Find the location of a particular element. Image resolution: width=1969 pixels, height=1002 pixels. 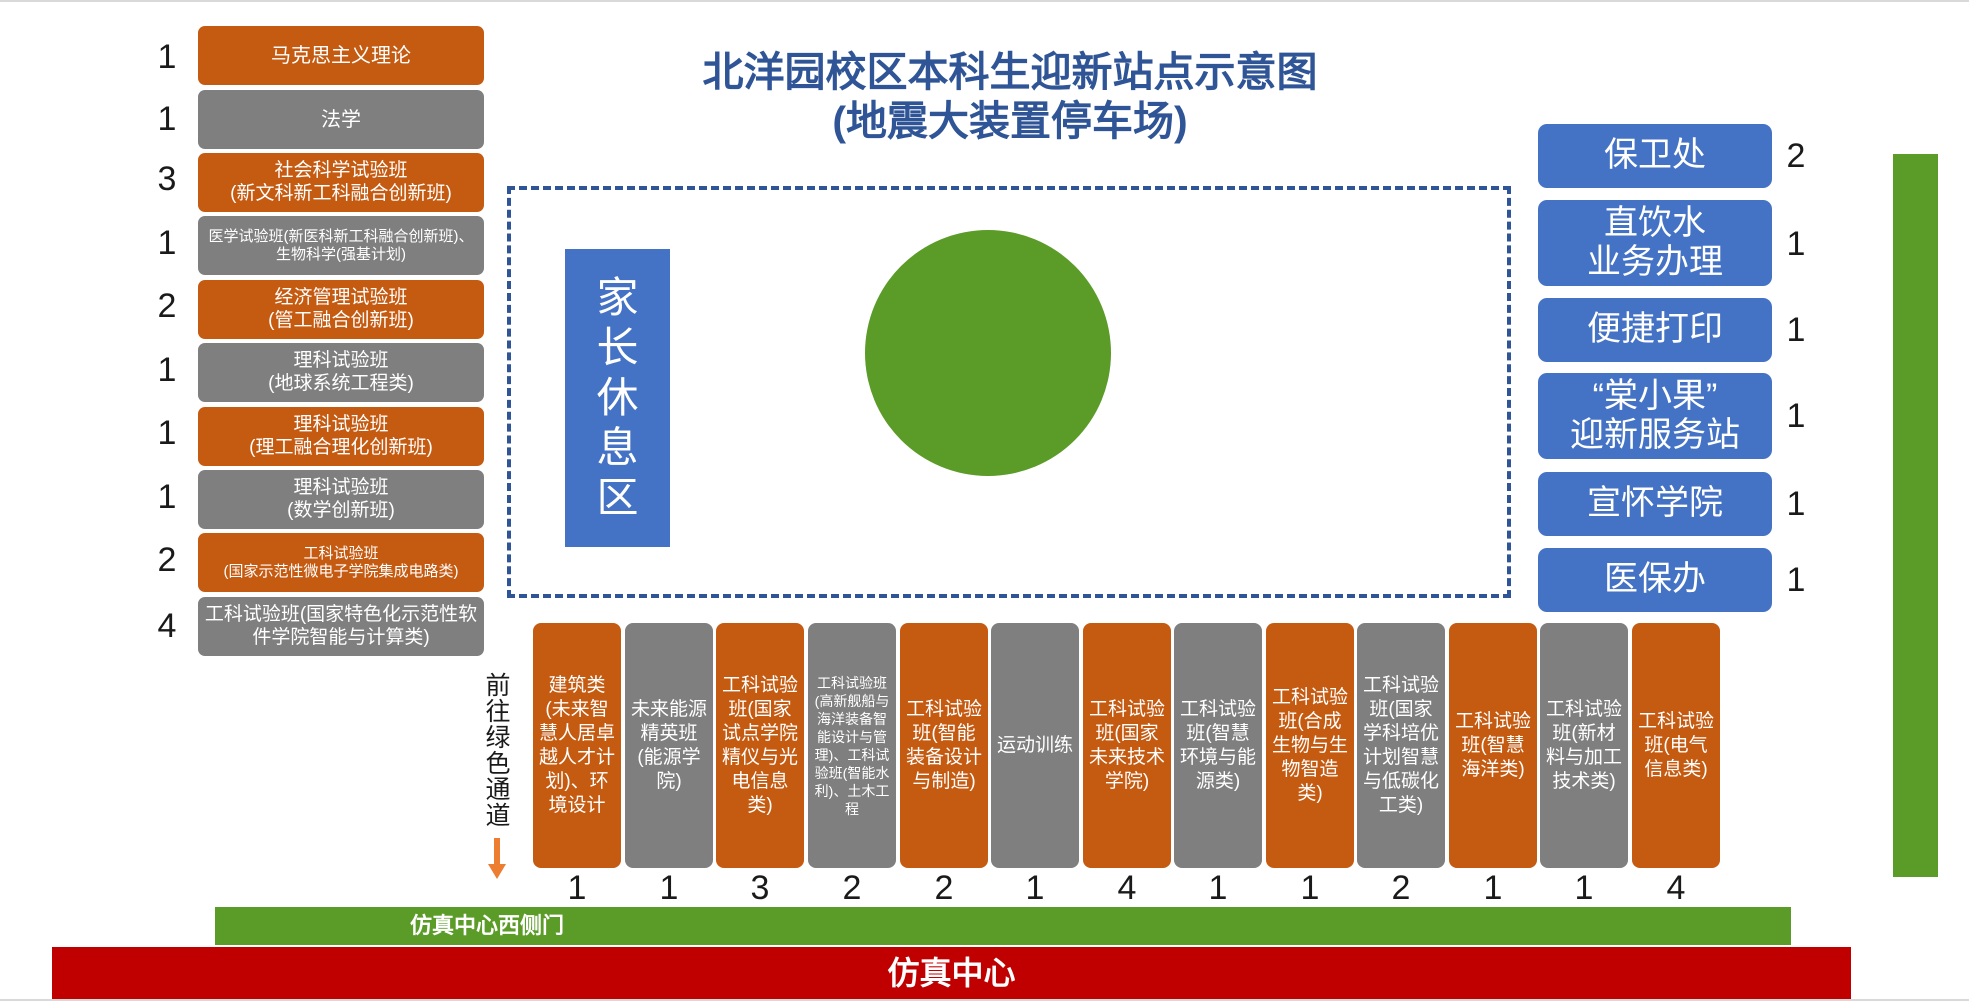

bottom-station-label: 工科试验班(合成生物与生物智造类) is located at coordinates (1309, 745).